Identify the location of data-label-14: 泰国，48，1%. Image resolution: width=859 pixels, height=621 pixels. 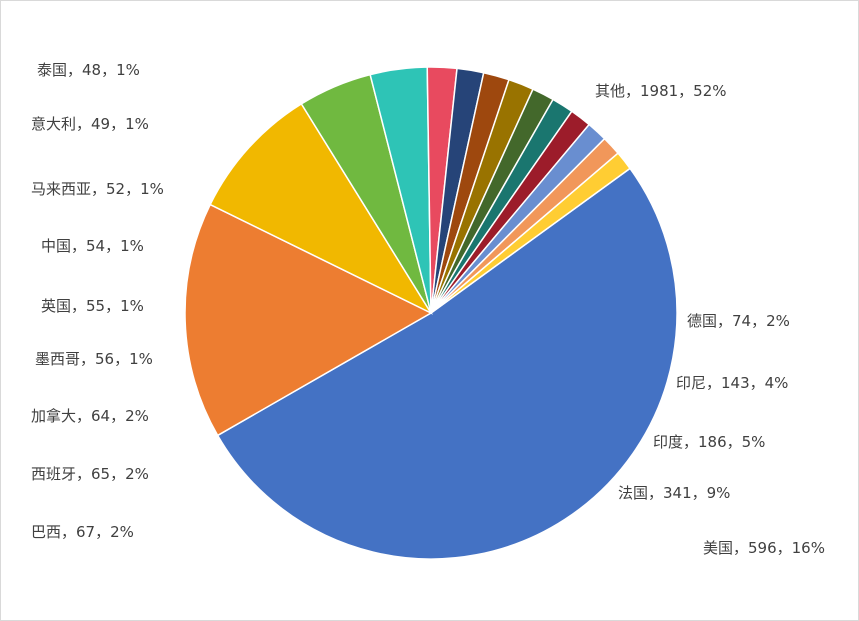
(88, 70).